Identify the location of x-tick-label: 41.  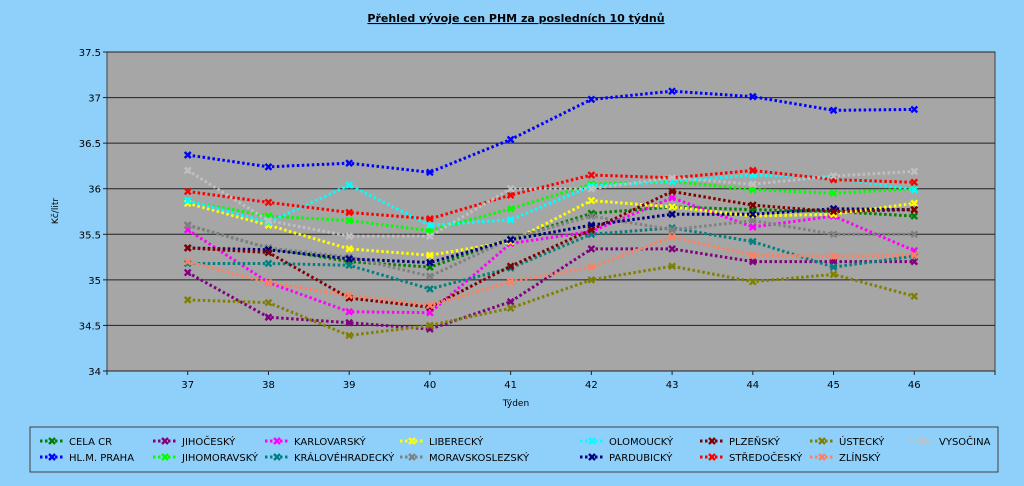
(510, 385).